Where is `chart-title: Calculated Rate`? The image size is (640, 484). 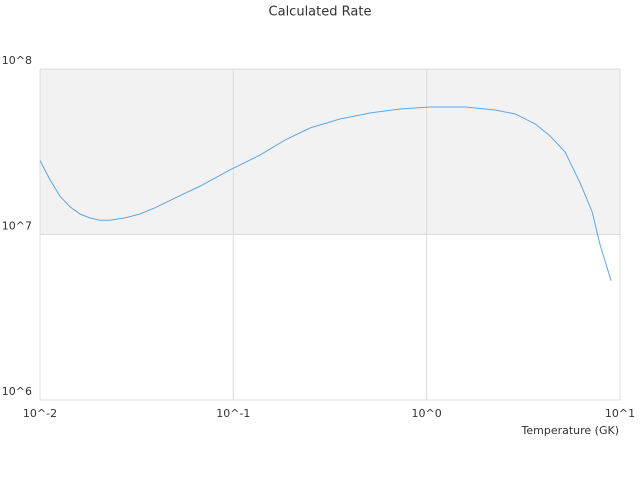
chart-title: Calculated Rate is located at coordinates (320, 12).